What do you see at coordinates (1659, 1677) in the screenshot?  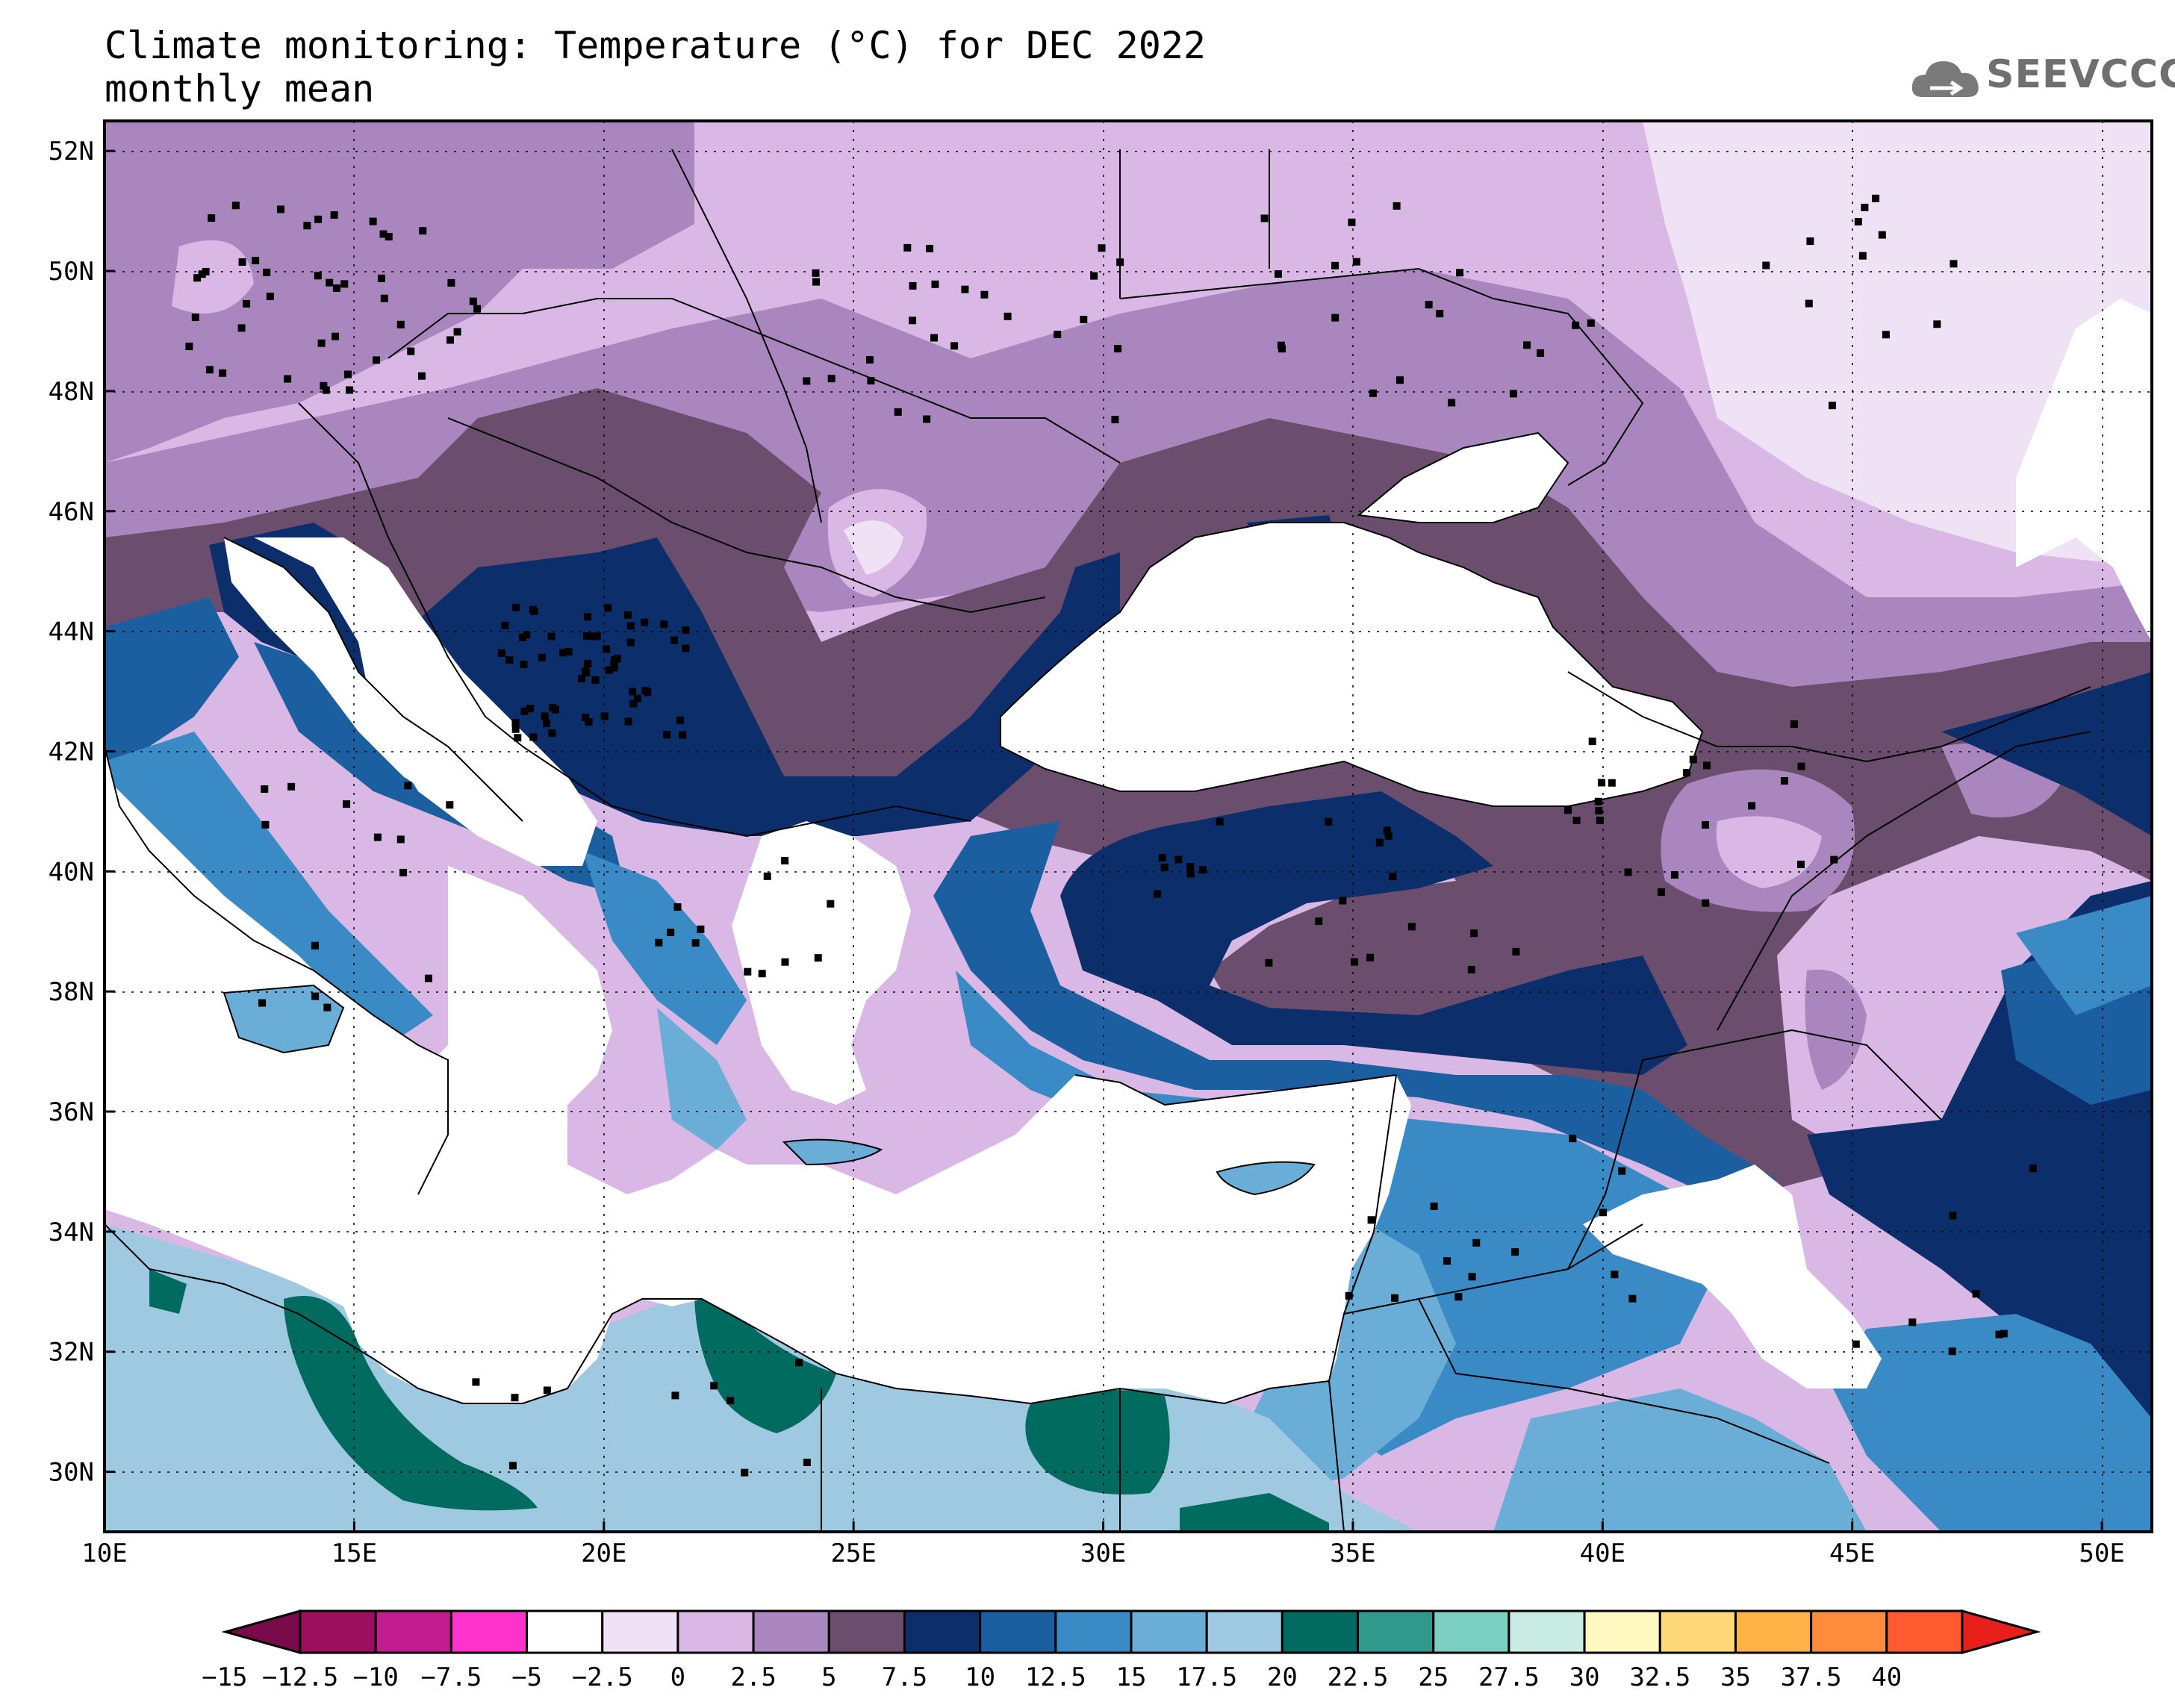 I see `colorbar-label: 32.5` at bounding box center [1659, 1677].